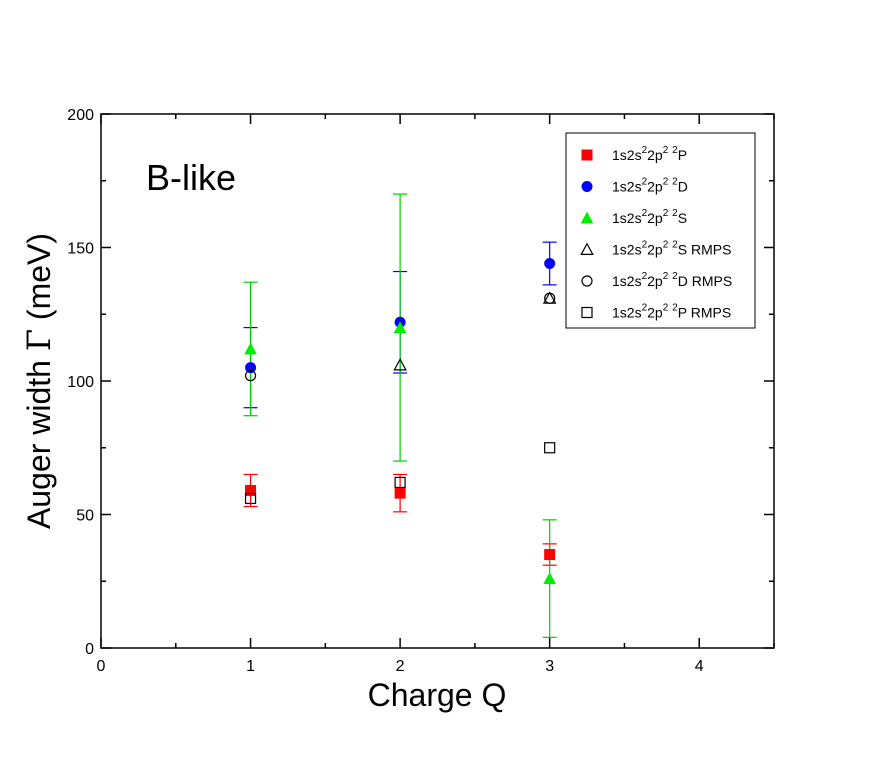  I want to click on legend-label: 1s2s22p2 2D, so click(650, 186).